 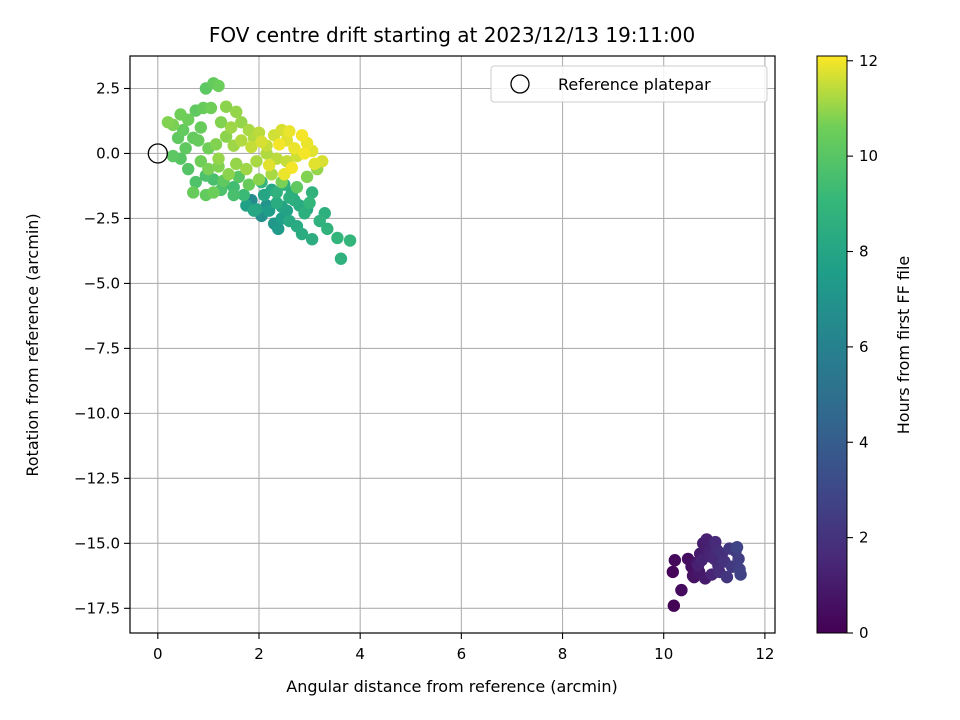 I want to click on colorbar-tick-label: 0, so click(x=864, y=633).